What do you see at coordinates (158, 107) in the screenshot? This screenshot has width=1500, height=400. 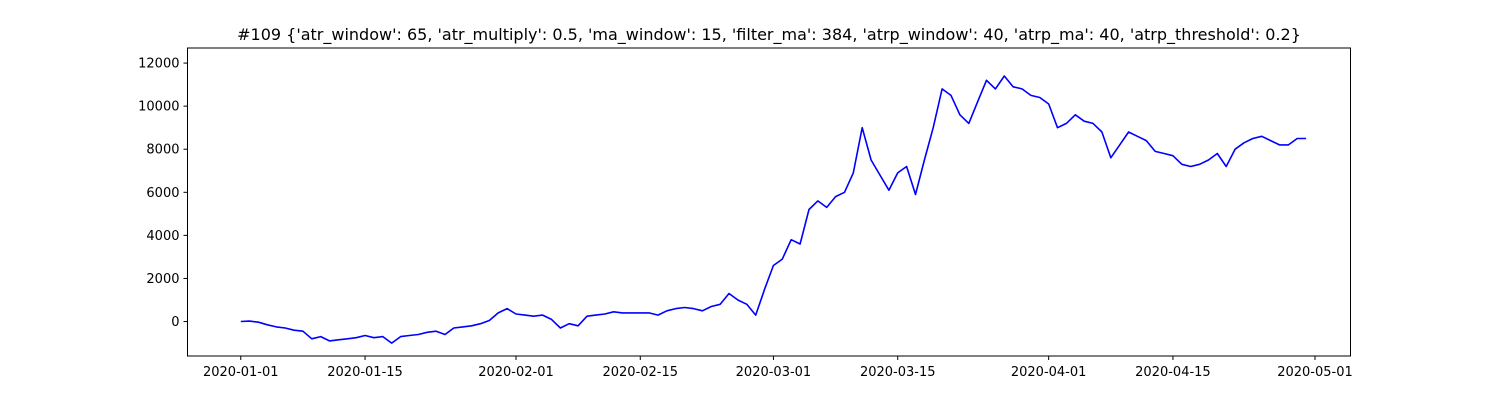 I see `y-tick-label: 10000` at bounding box center [158, 107].